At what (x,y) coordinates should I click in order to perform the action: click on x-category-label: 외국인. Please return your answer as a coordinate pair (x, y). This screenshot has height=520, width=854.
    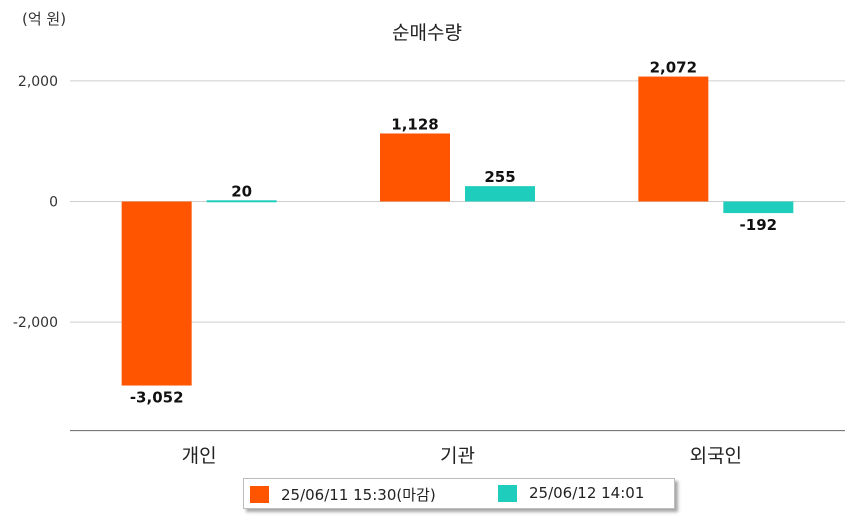
    Looking at the image, I should click on (716, 456).